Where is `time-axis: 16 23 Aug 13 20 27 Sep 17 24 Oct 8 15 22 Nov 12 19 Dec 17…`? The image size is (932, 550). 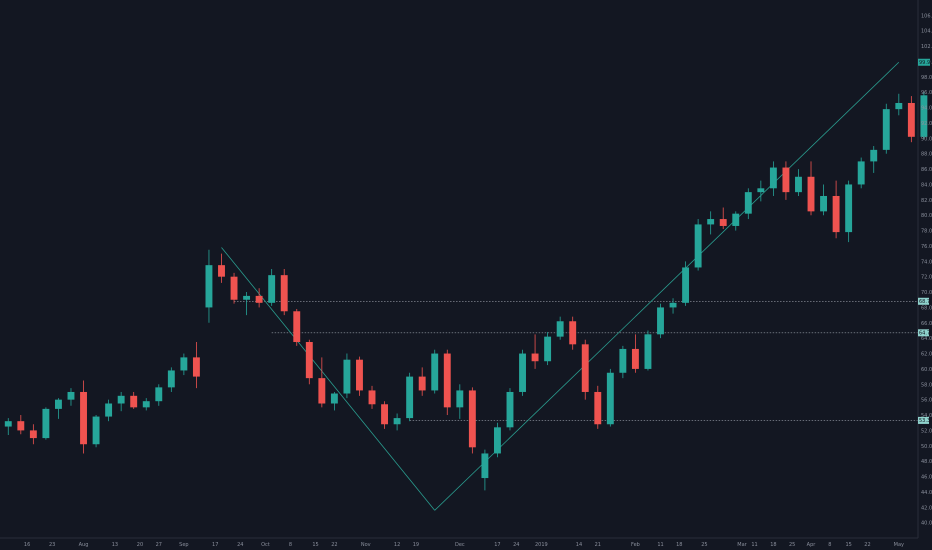
time-axis: 16 23 Aug 13 20 27 Sep 17 24 Oct 8 15 22 Nov 12 19 Dec 17… is located at coordinates (464, 545).